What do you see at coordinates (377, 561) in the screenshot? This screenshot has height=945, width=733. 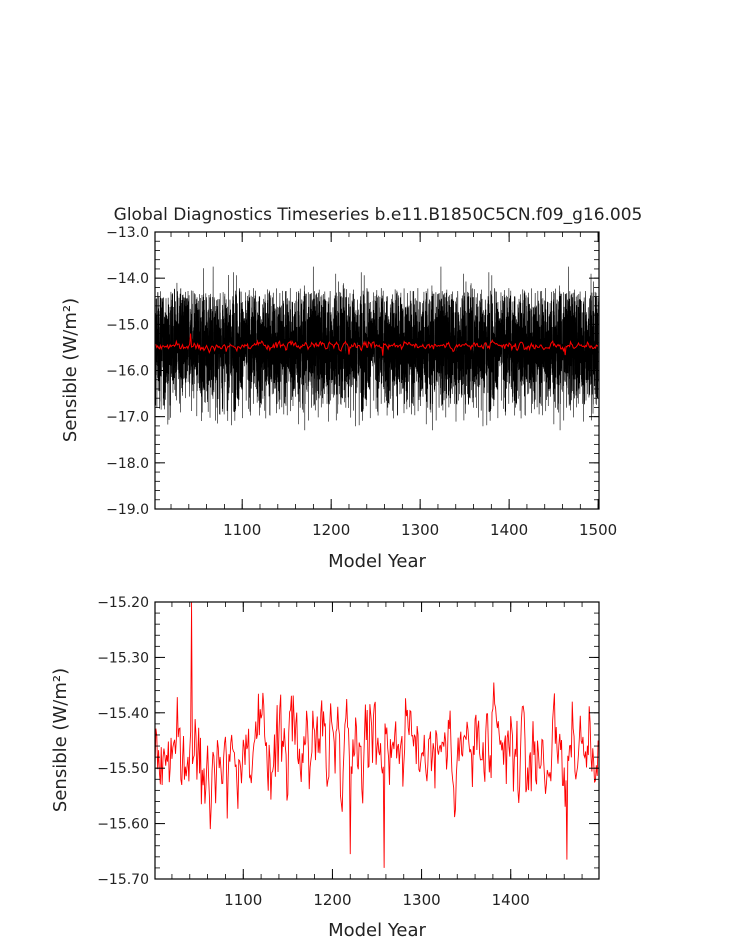 I see `top-x-axis-label: Model Year` at bounding box center [377, 561].